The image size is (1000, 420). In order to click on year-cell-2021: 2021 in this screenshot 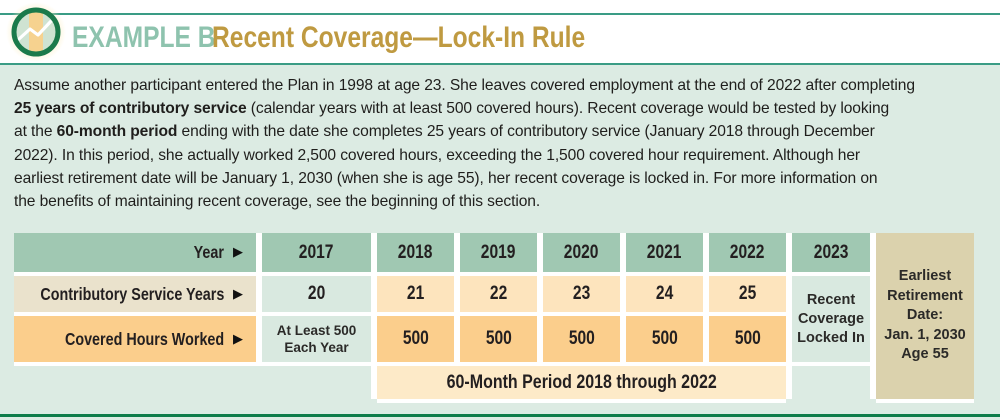, I will do `click(664, 252)`.